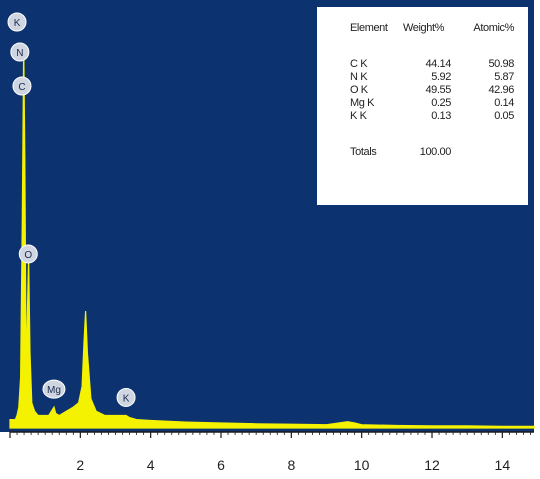  I want to click on x-tick-label: 14, so click(503, 465).